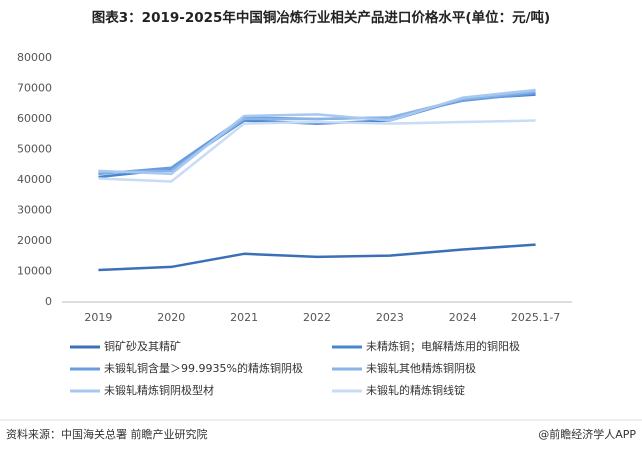  Describe the element at coordinates (415, 390) in the screenshot. I see `legend-label: 未锻轧的精炼铜线锭` at that location.